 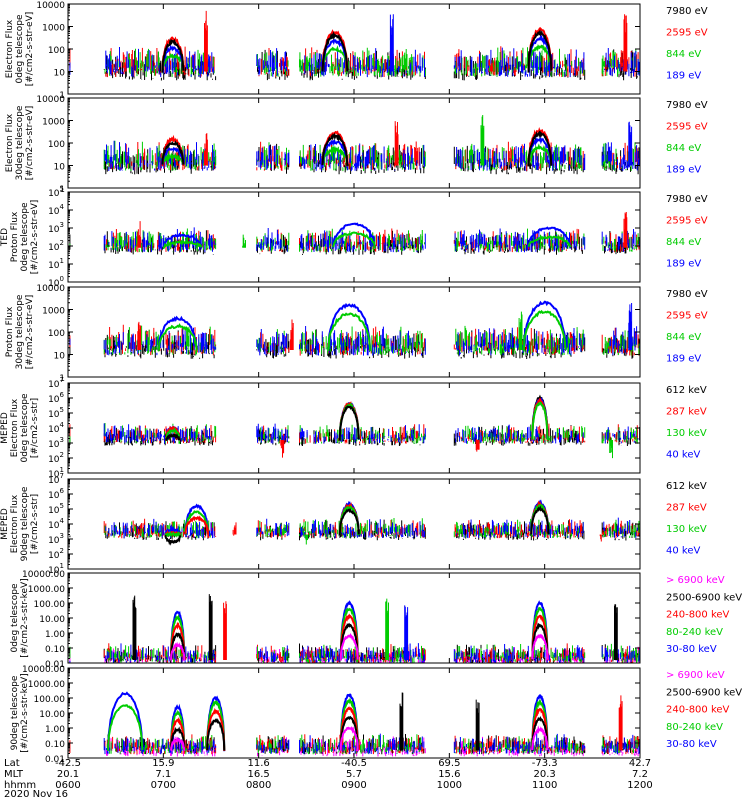 I want to click on x-row-value: 7.2, so click(x=640, y=774).